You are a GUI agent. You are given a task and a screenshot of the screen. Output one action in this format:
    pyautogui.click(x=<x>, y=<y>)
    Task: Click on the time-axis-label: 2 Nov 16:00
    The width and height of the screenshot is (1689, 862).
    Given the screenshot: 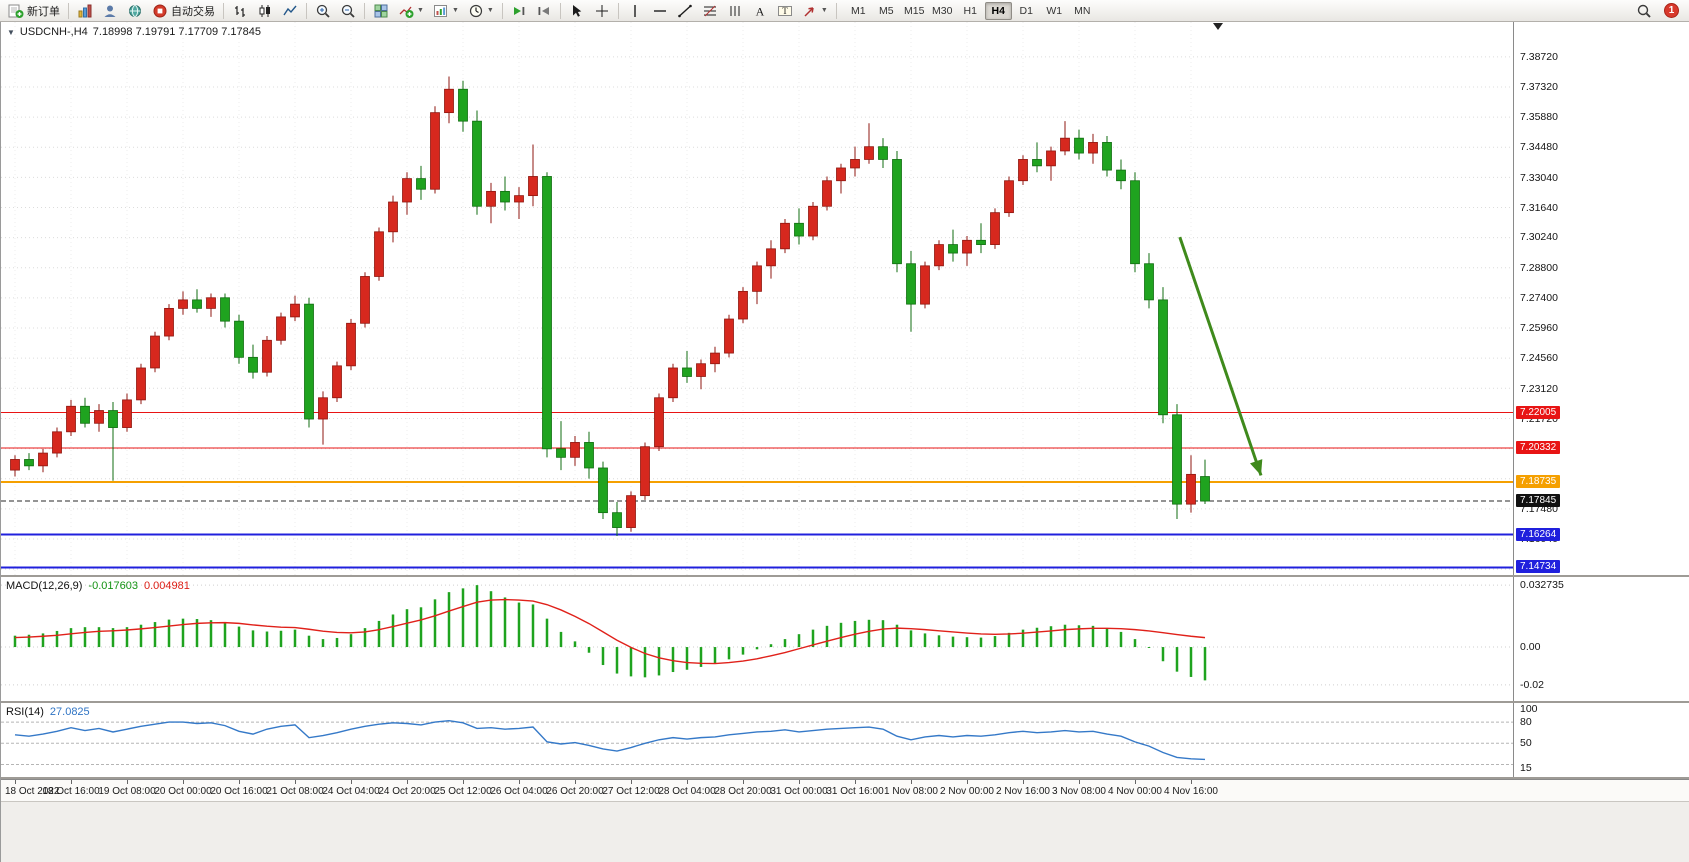 What is the action you would take?
    pyautogui.click(x=1023, y=791)
    